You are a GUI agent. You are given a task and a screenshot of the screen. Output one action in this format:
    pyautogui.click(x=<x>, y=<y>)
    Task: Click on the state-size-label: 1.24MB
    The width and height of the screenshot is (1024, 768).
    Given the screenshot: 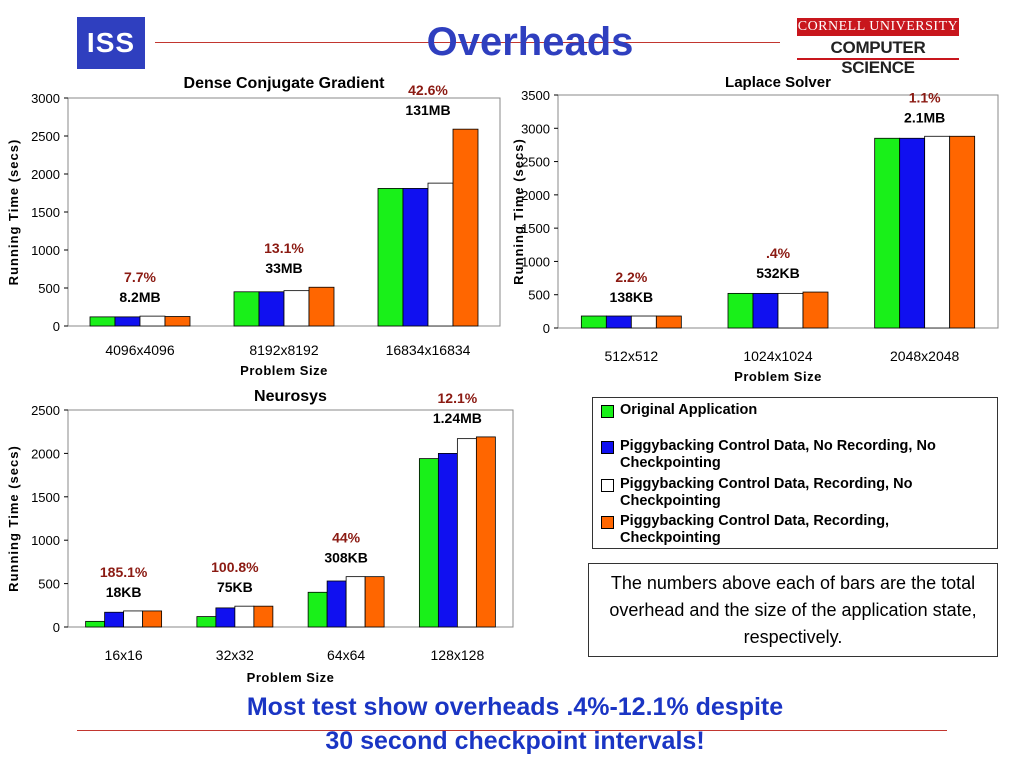 What is the action you would take?
    pyautogui.click(x=457, y=418)
    